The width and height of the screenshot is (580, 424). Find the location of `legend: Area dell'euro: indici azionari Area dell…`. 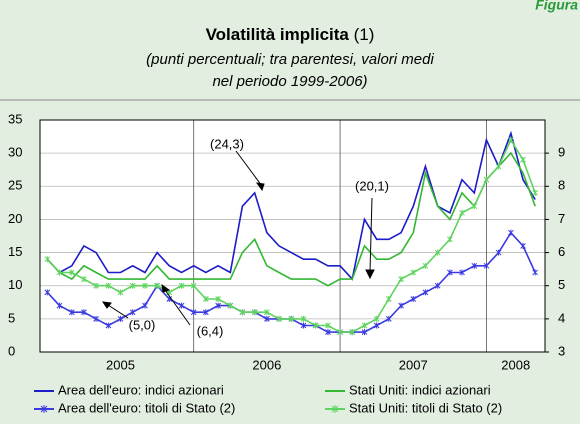

legend: Area dell'euro: indici azionari Area dell… is located at coordinates (268, 398).